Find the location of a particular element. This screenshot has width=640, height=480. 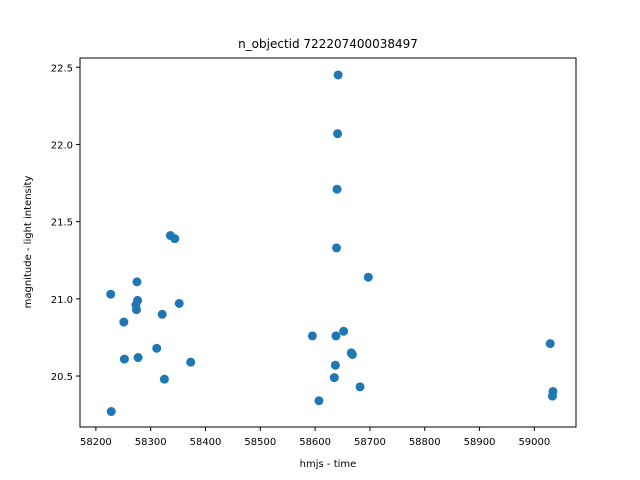

x-tick-label: 58300 is located at coordinates (151, 442).